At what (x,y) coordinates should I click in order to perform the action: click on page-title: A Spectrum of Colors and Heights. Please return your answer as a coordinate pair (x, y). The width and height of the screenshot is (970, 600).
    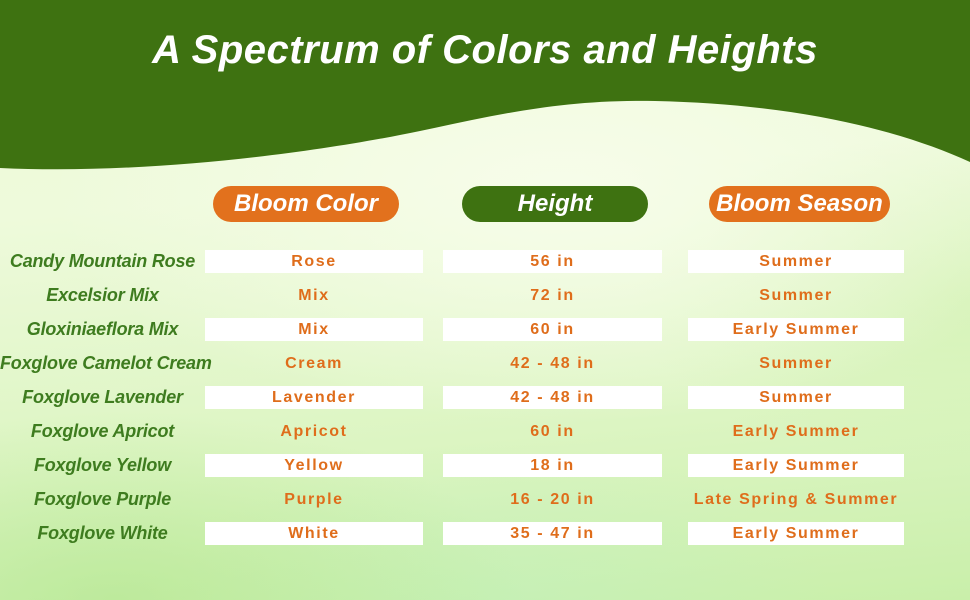
    Looking at the image, I should click on (485, 50).